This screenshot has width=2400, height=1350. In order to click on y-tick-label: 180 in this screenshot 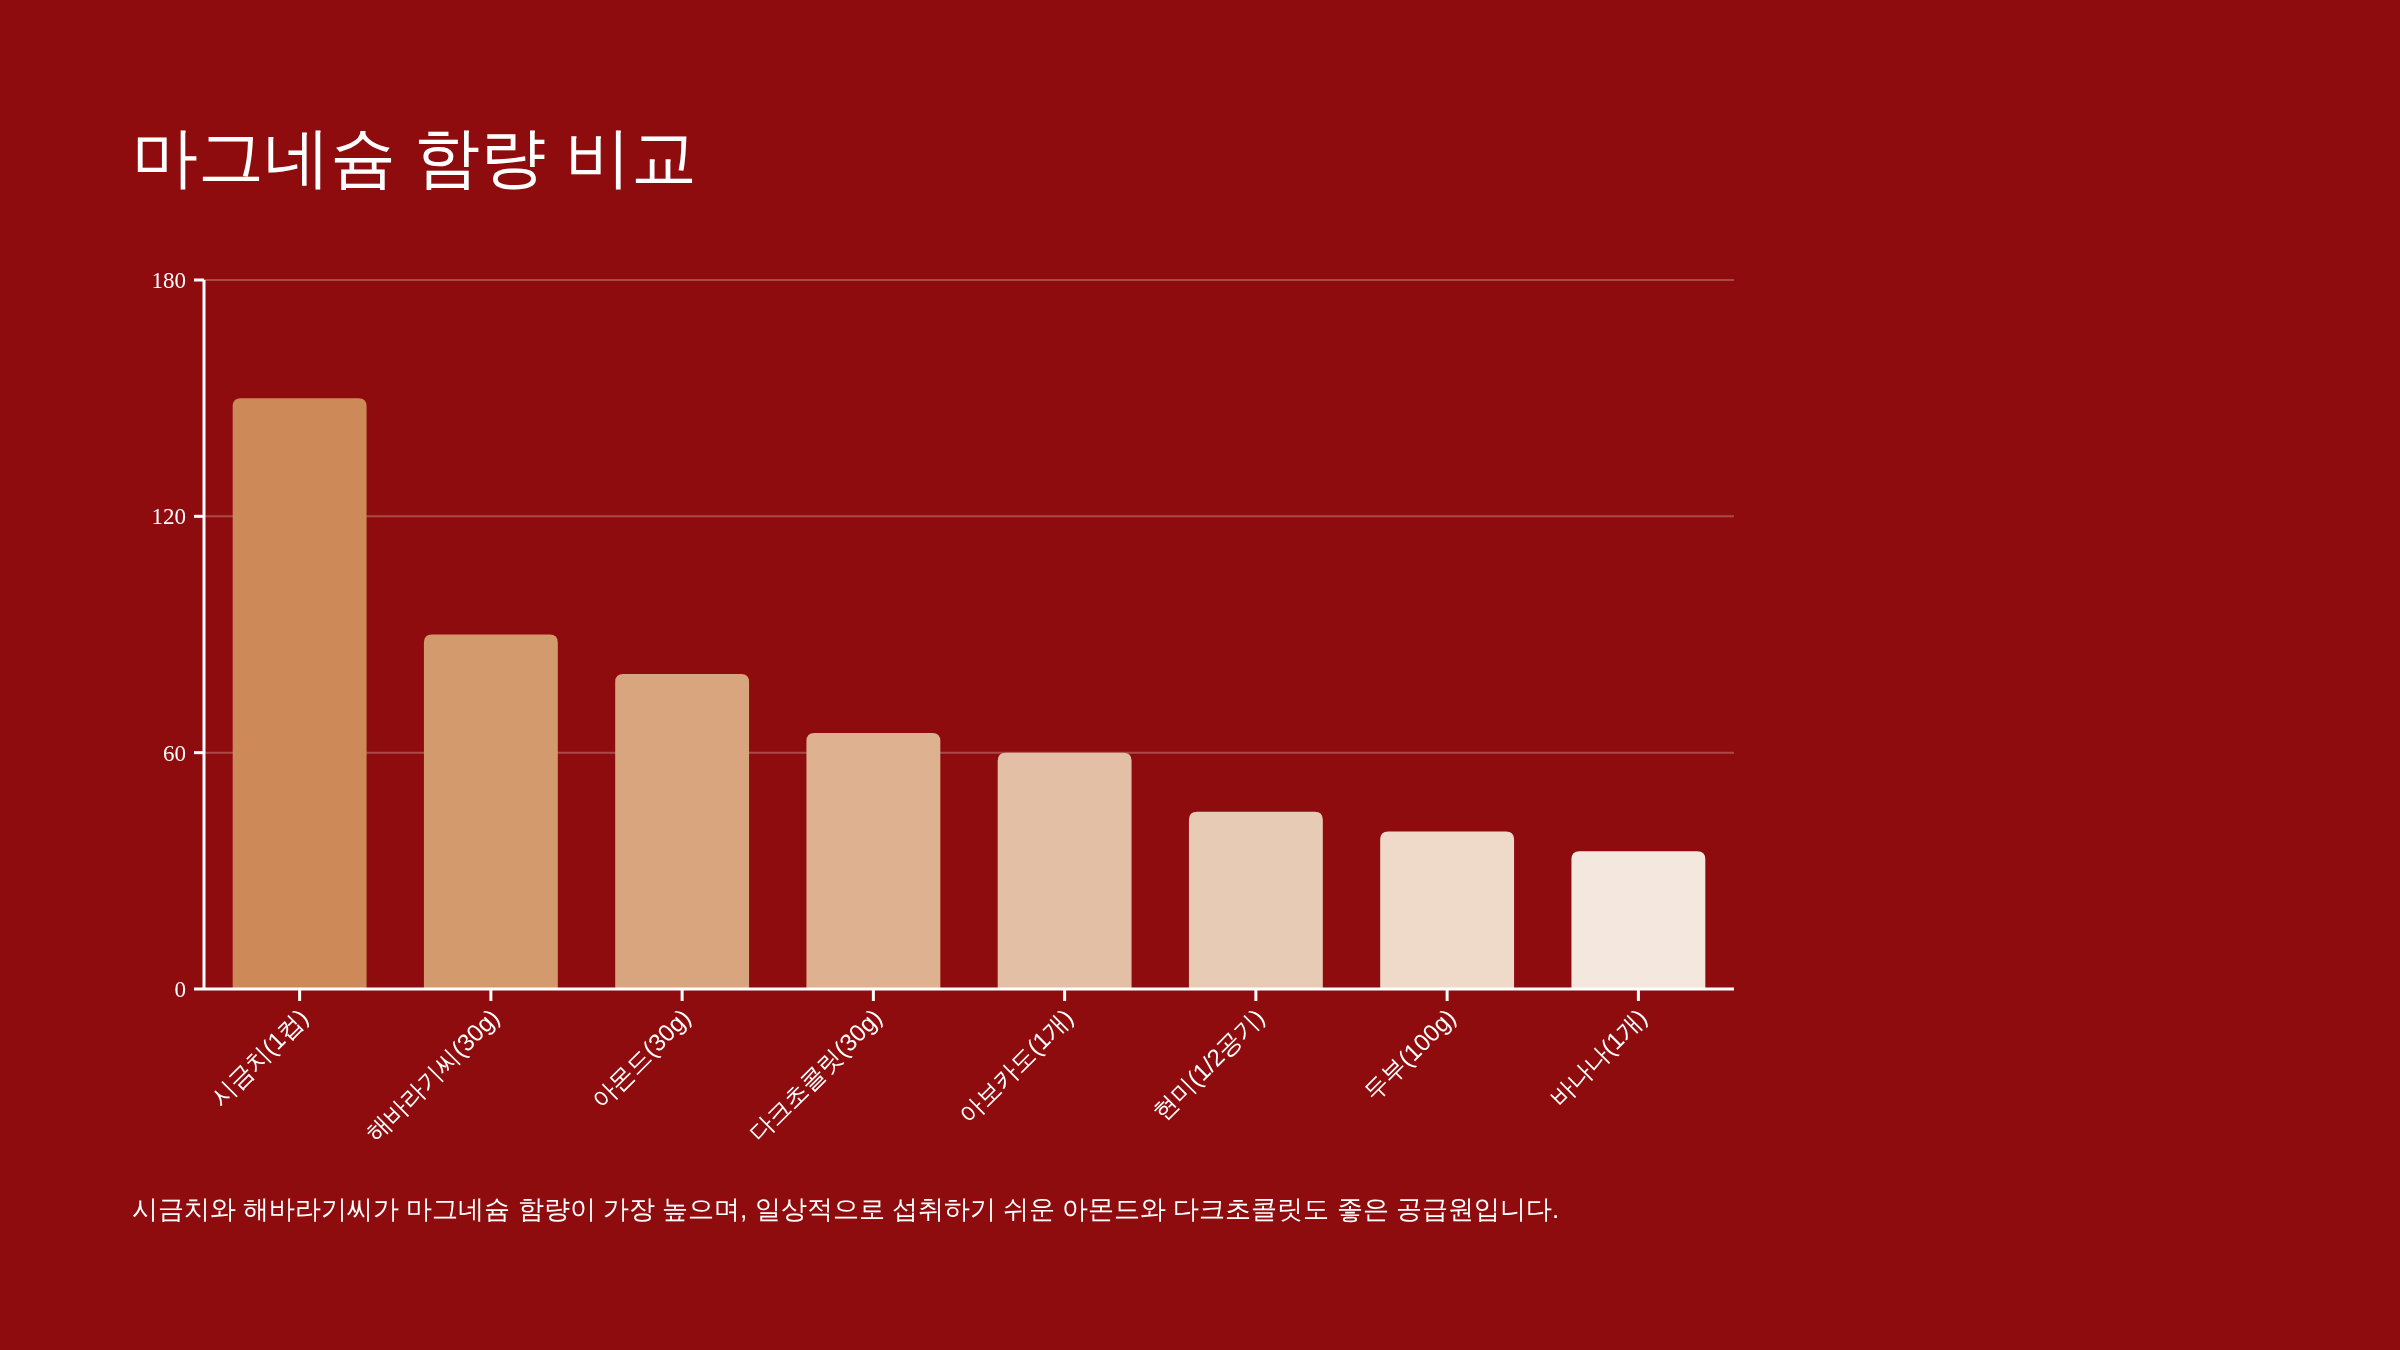, I will do `click(168, 280)`.